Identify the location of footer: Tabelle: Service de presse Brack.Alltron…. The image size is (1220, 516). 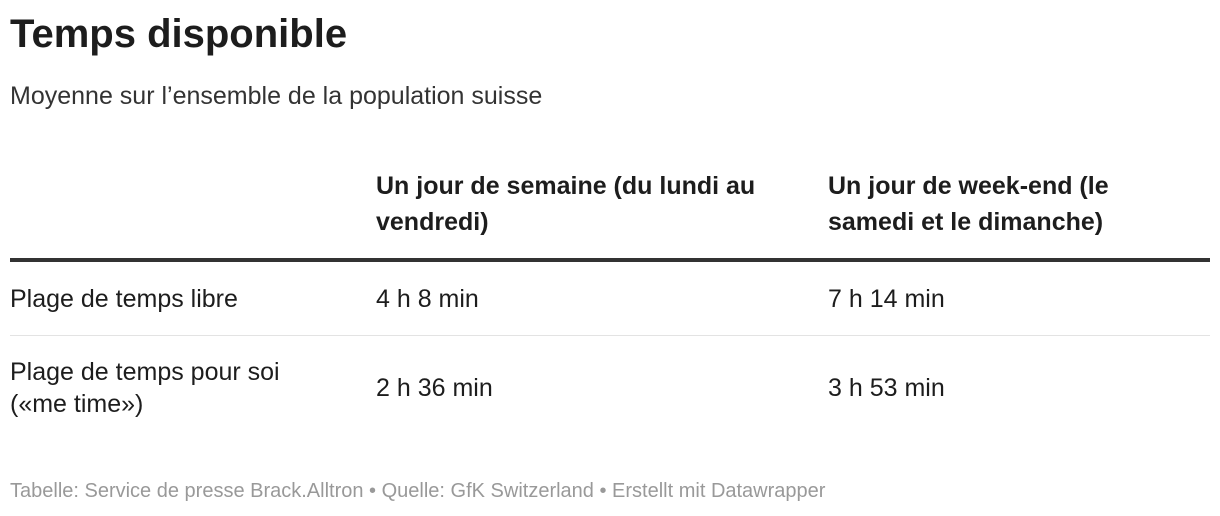
(418, 491).